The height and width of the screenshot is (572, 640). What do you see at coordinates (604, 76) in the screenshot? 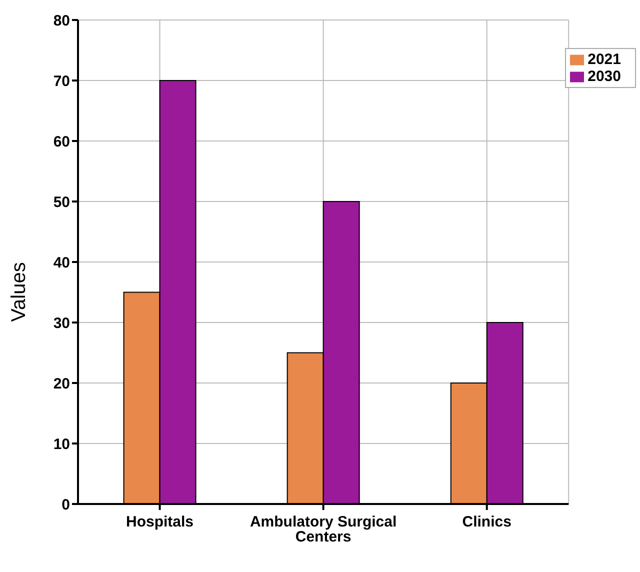
I see `legend-label: 2030` at bounding box center [604, 76].